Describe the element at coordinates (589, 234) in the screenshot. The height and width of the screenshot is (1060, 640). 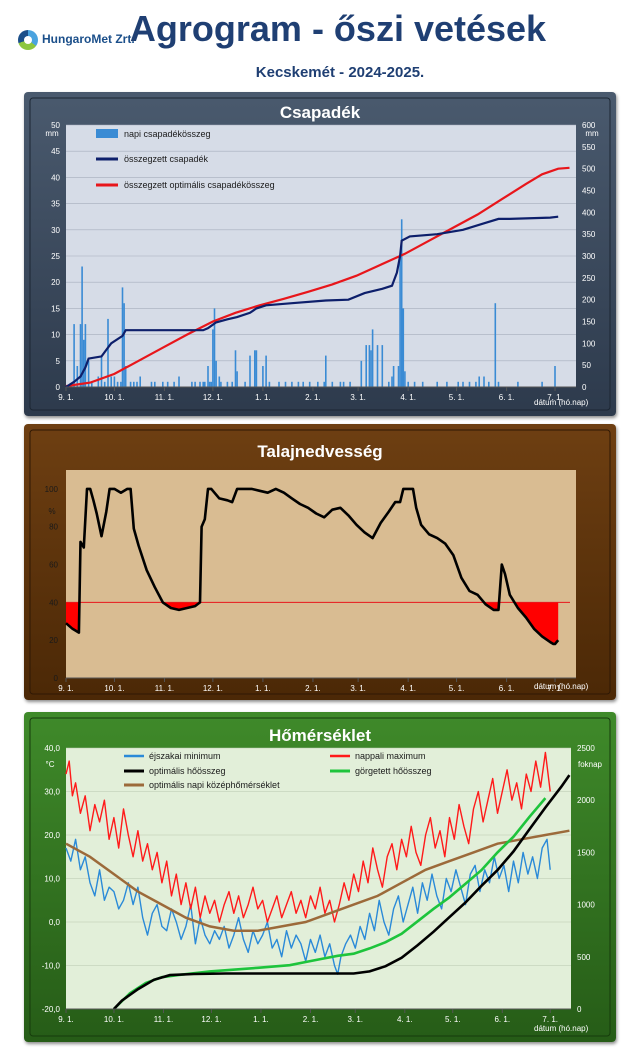
I see `precipitation-y2-tick-label: 350` at that location.